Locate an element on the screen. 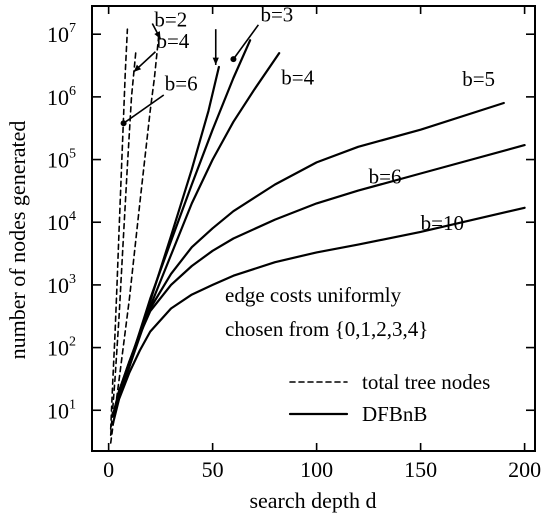 Image resolution: width=548 pixels, height=517 pixels. y-tick-label: 10⁵ is located at coordinates (61, 160).